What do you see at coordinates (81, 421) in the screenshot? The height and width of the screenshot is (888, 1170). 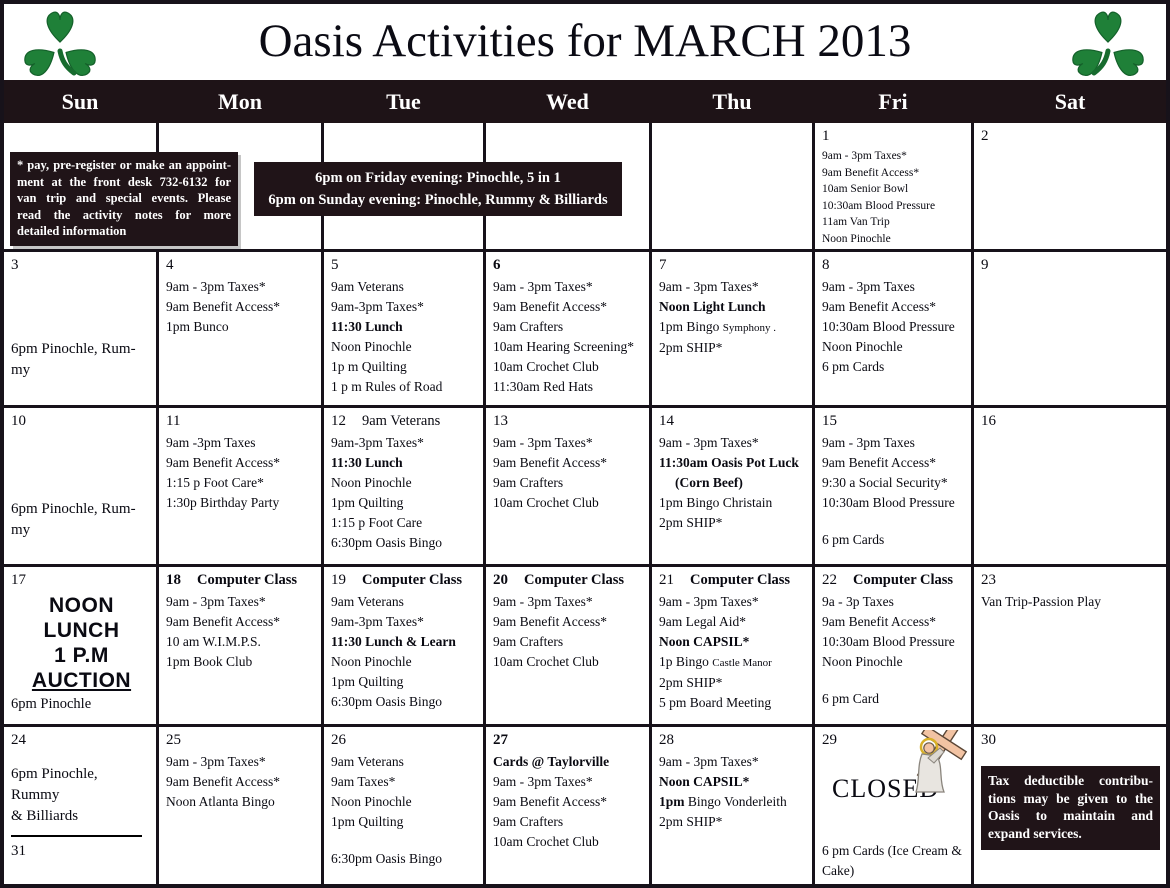 I see `day-number-row: 10` at bounding box center [81, 421].